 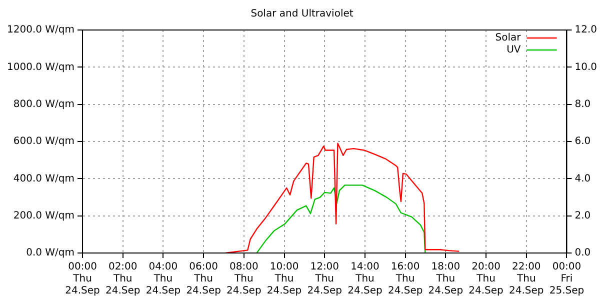 I want to click on y2-tick-label: 0.0, so click(x=582, y=253).